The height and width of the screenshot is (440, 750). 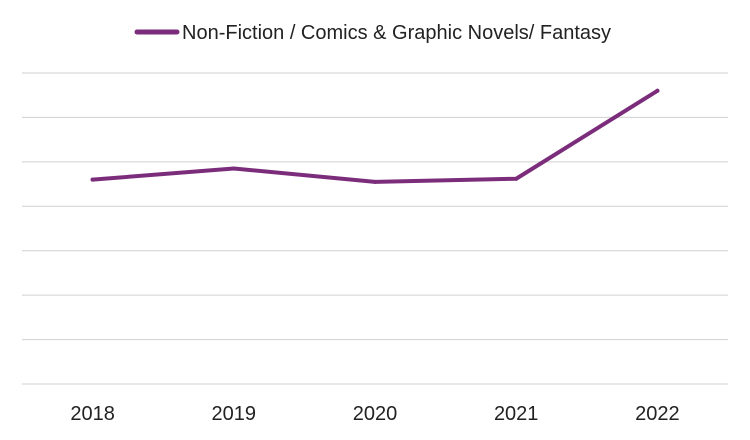 What do you see at coordinates (657, 414) in the screenshot?
I see `x-tick-label: 2022` at bounding box center [657, 414].